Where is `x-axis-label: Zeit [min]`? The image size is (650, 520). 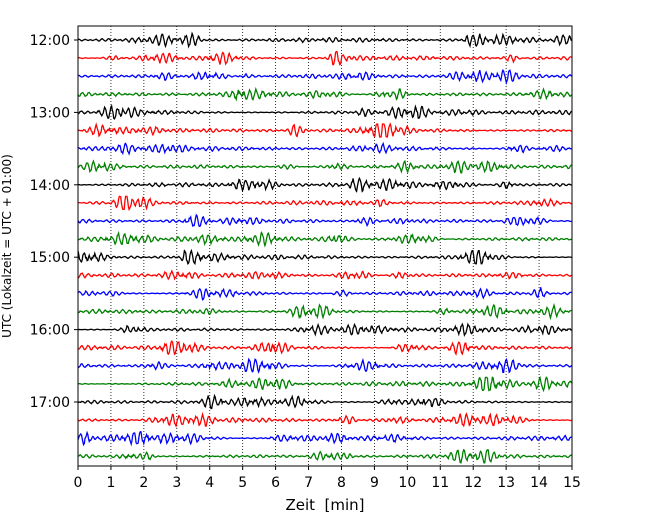
x-axis-label: Zeit [min] is located at coordinates (324, 505).